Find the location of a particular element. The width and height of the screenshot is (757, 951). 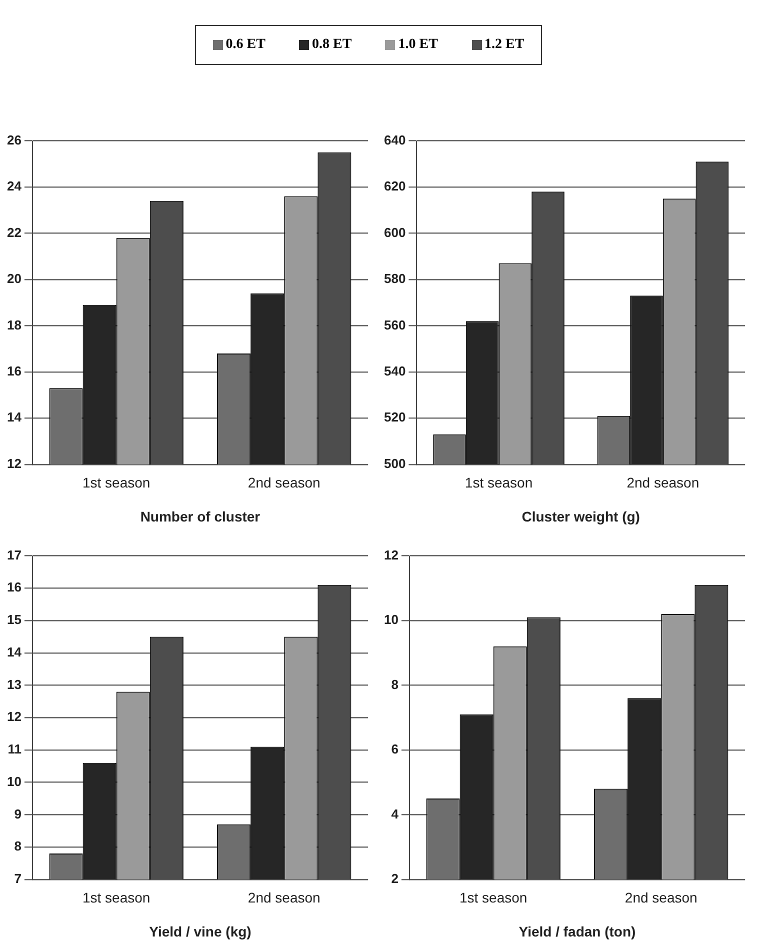

y-tick-label: 520 is located at coordinates (395, 417).